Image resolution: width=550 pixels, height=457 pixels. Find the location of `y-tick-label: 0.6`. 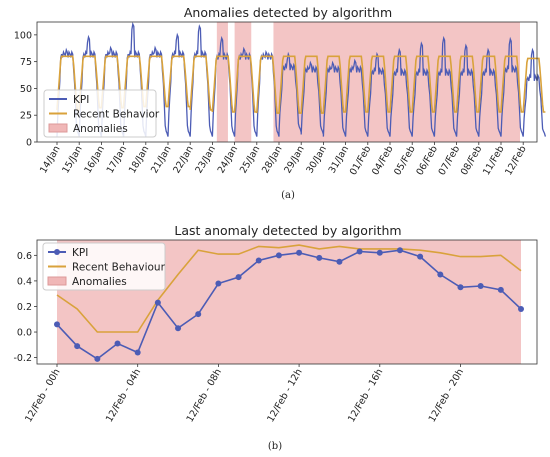

y-tick-label: 0.6 is located at coordinates (24, 256).